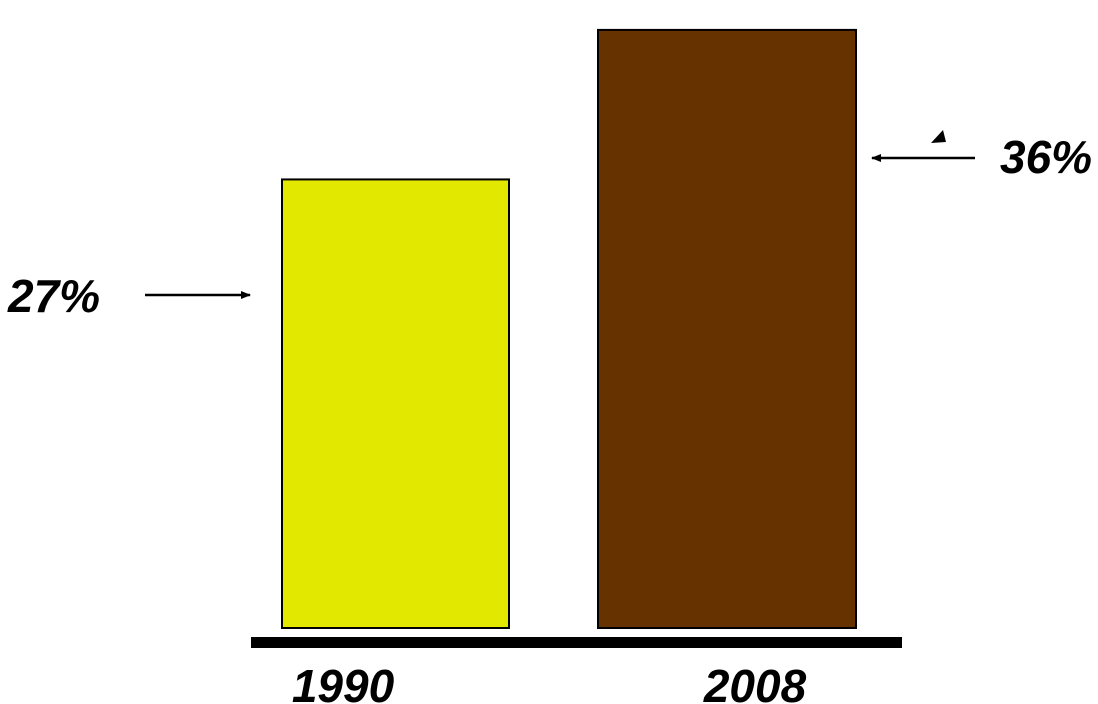 This screenshot has width=1098, height=704. What do you see at coordinates (938, 136) in the screenshot?
I see `stray-arrowhead-mark` at bounding box center [938, 136].